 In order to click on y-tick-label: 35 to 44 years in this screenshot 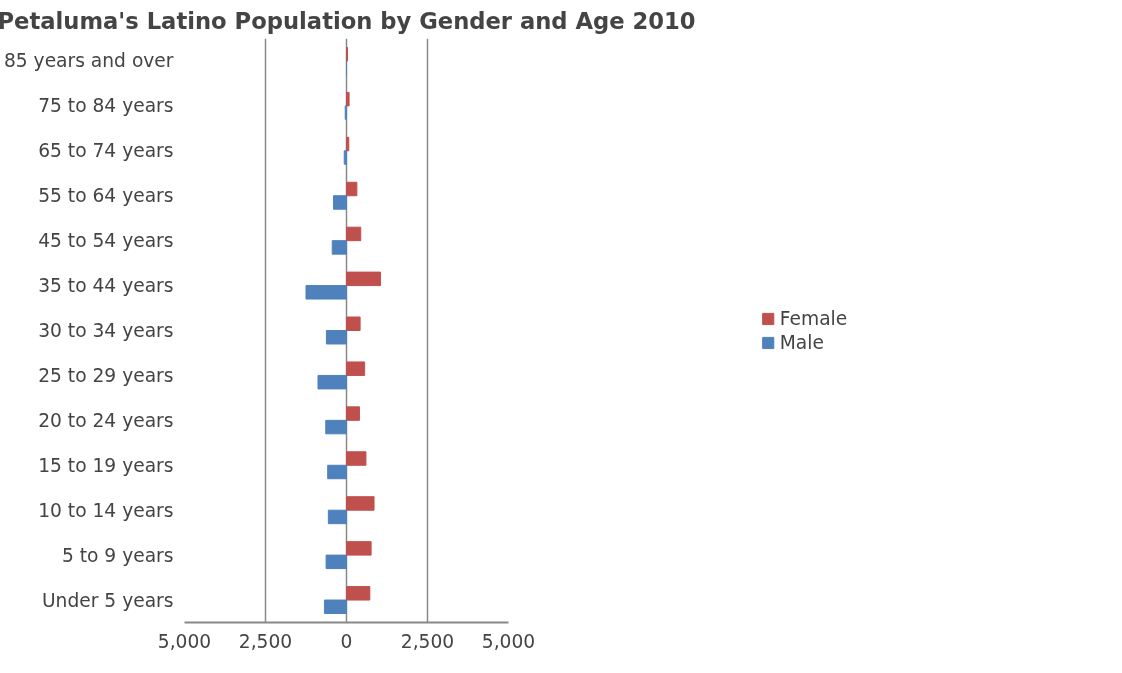, I will do `click(106, 286)`.